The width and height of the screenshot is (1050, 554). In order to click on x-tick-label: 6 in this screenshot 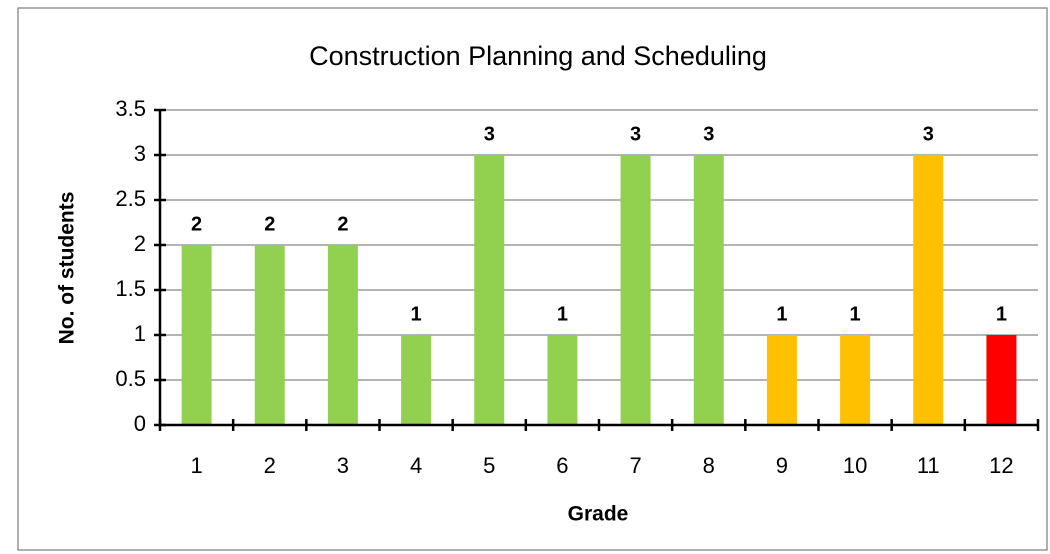, I will do `click(562, 465)`.